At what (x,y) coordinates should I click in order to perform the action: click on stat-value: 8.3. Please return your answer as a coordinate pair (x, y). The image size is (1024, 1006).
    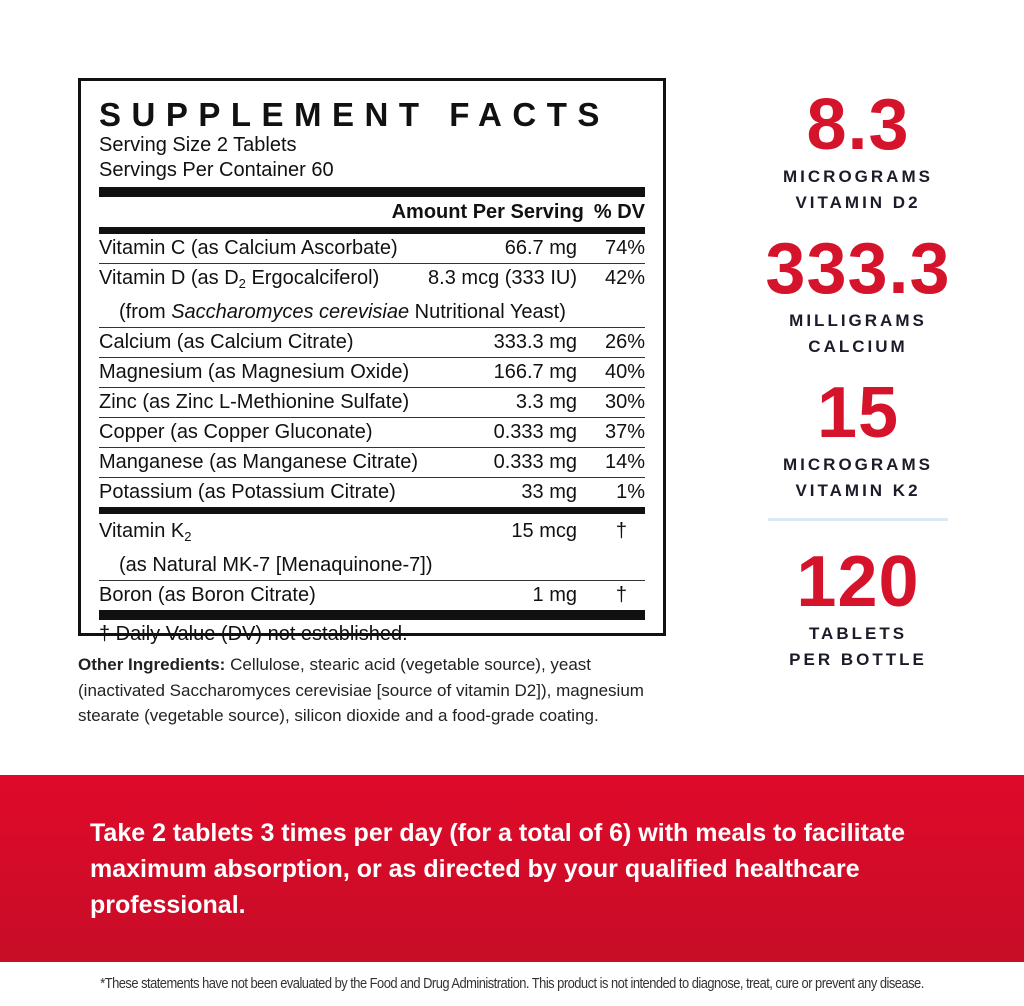
    Looking at the image, I should click on (858, 125).